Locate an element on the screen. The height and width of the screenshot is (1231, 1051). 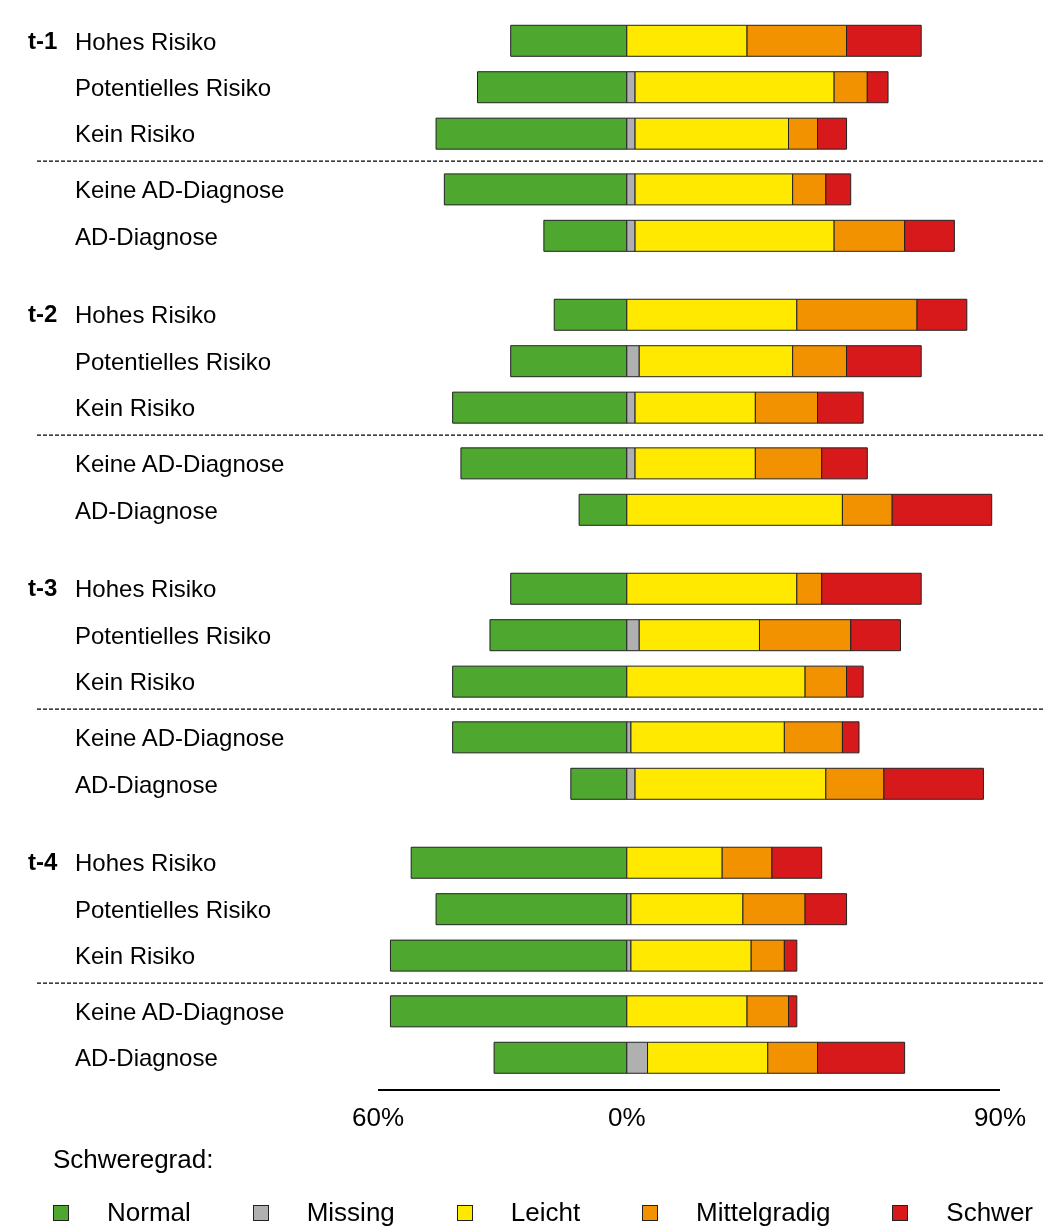
text: t-4 is located at coordinates (43, 862).